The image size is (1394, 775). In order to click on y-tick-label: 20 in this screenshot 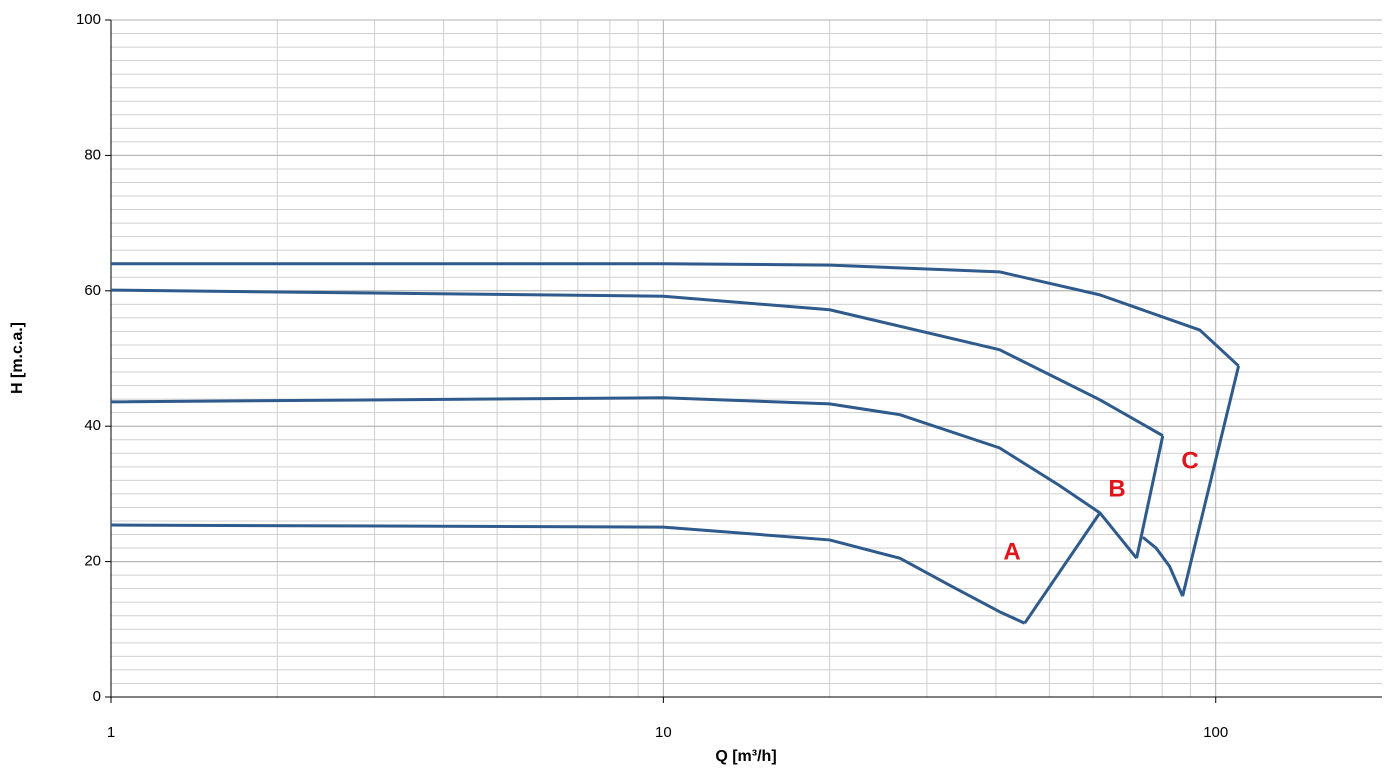, I will do `click(92, 561)`.